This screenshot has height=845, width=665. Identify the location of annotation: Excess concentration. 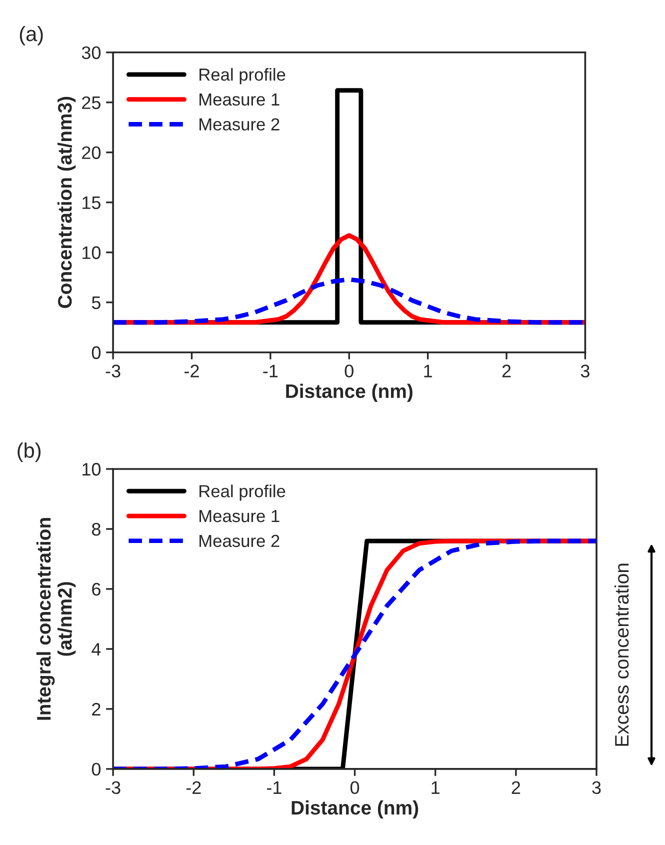
(621, 655).